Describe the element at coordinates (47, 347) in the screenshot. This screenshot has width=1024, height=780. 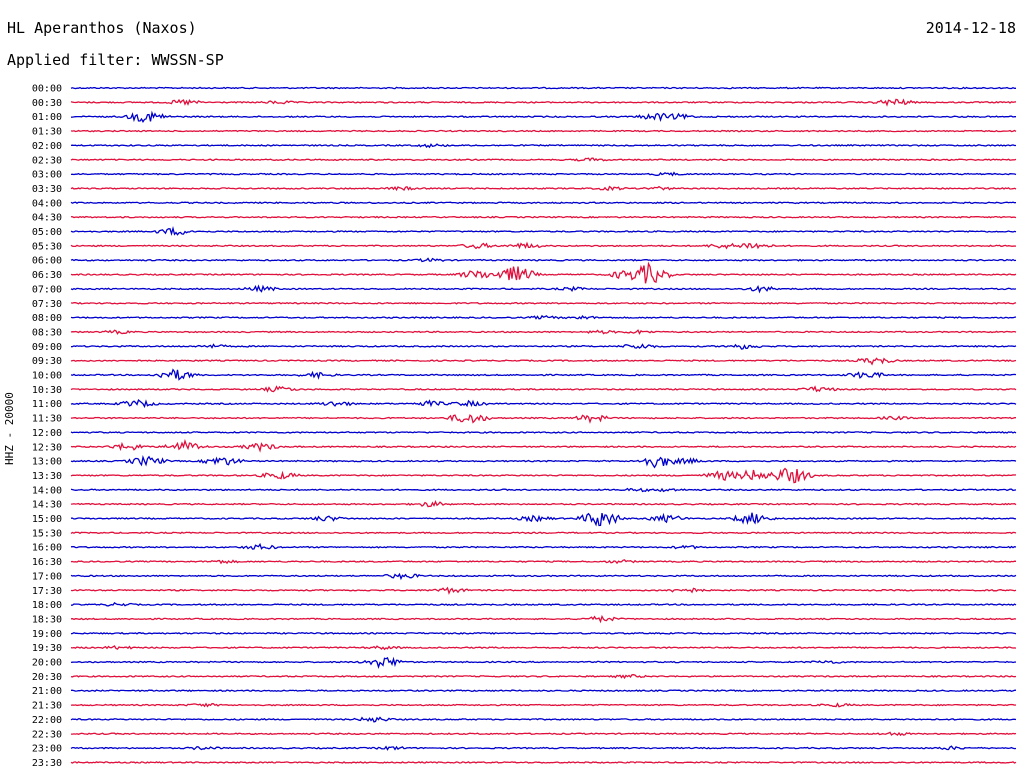
I see `time-label: 09:00` at that location.